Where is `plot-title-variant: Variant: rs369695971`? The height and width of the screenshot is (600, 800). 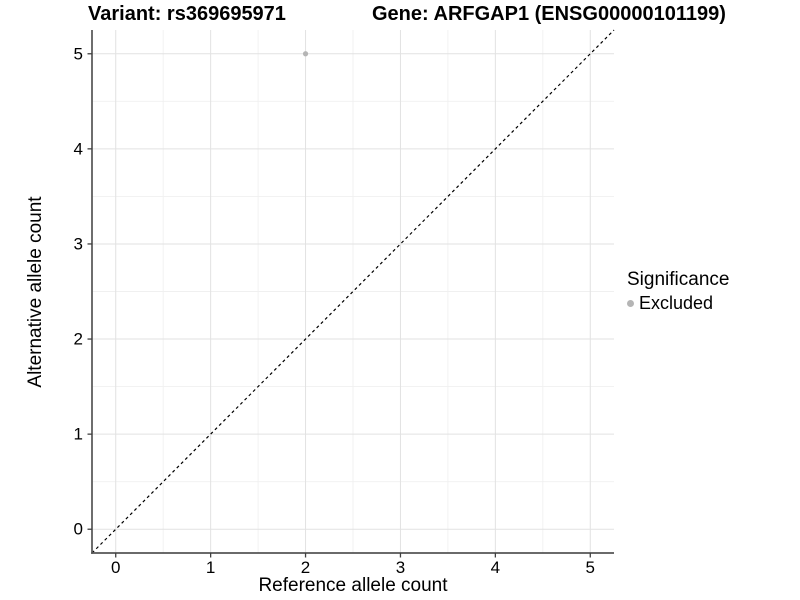 plot-title-variant: Variant: rs369695971 is located at coordinates (187, 14).